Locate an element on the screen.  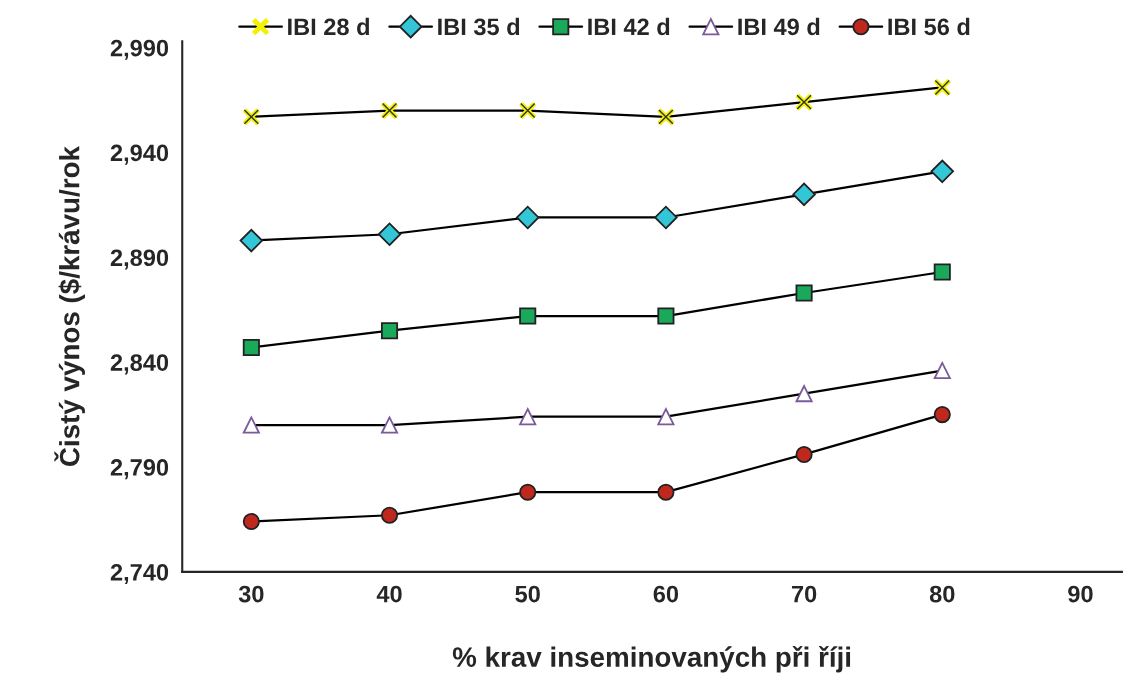
x-tick-label: 70 is located at coordinates (804, 594).